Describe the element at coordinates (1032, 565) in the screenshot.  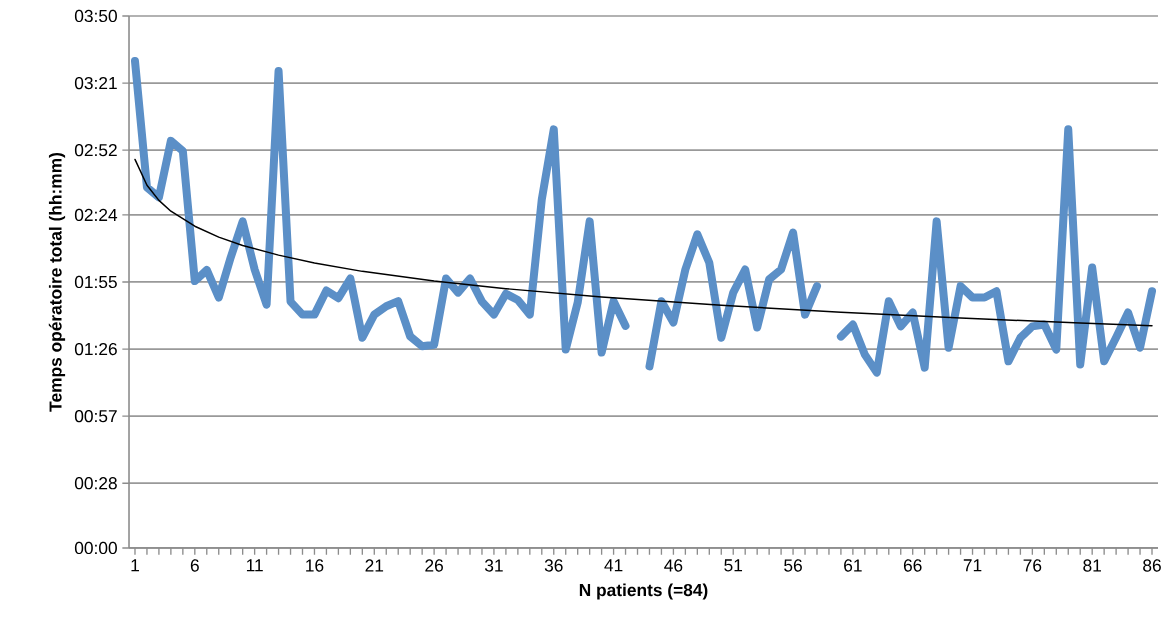
I see `x-tick-label: 76` at that location.